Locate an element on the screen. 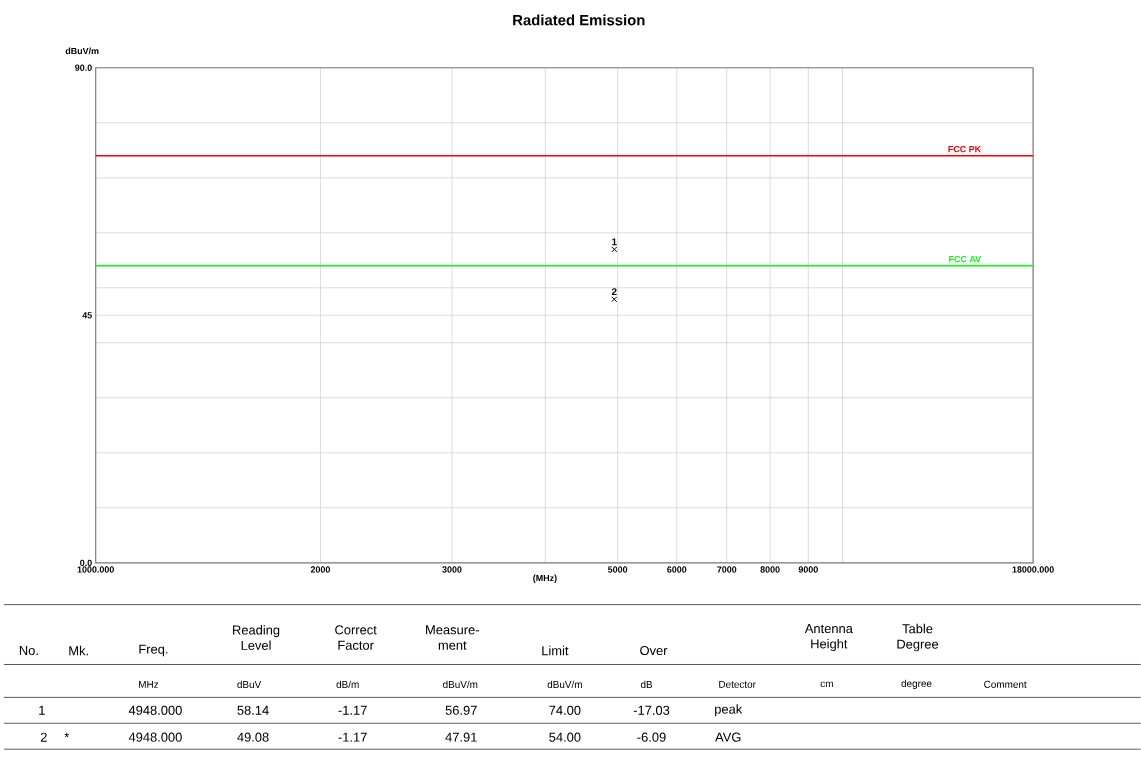  text: peak is located at coordinates (729, 710).